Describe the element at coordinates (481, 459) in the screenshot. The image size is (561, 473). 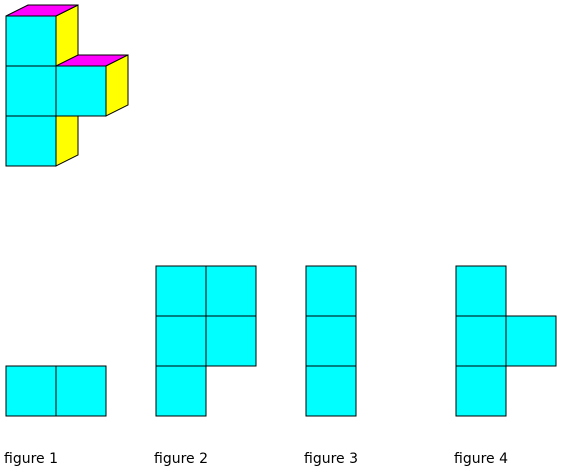
I see `figure-4-label: figure 4` at that location.